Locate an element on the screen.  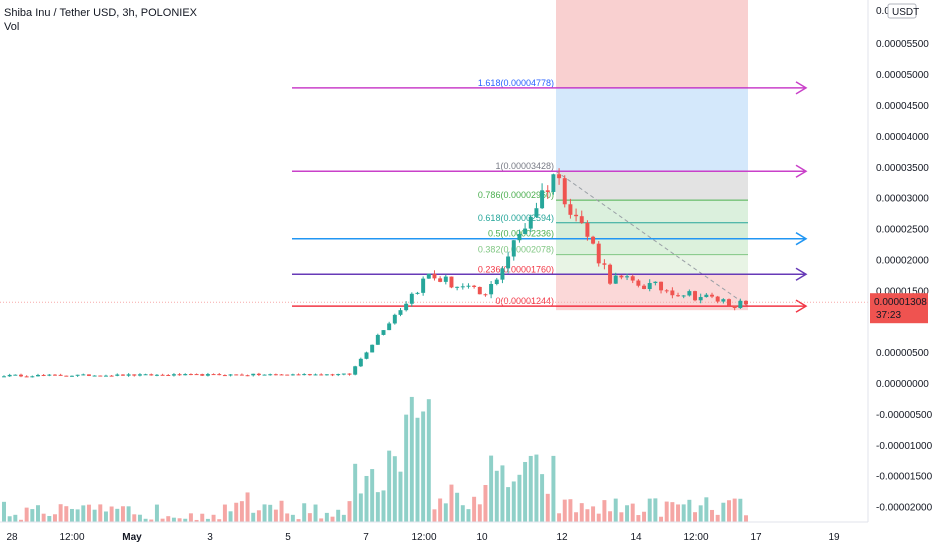
price-tick-label: -0.00002000 is located at coordinates (904, 508).